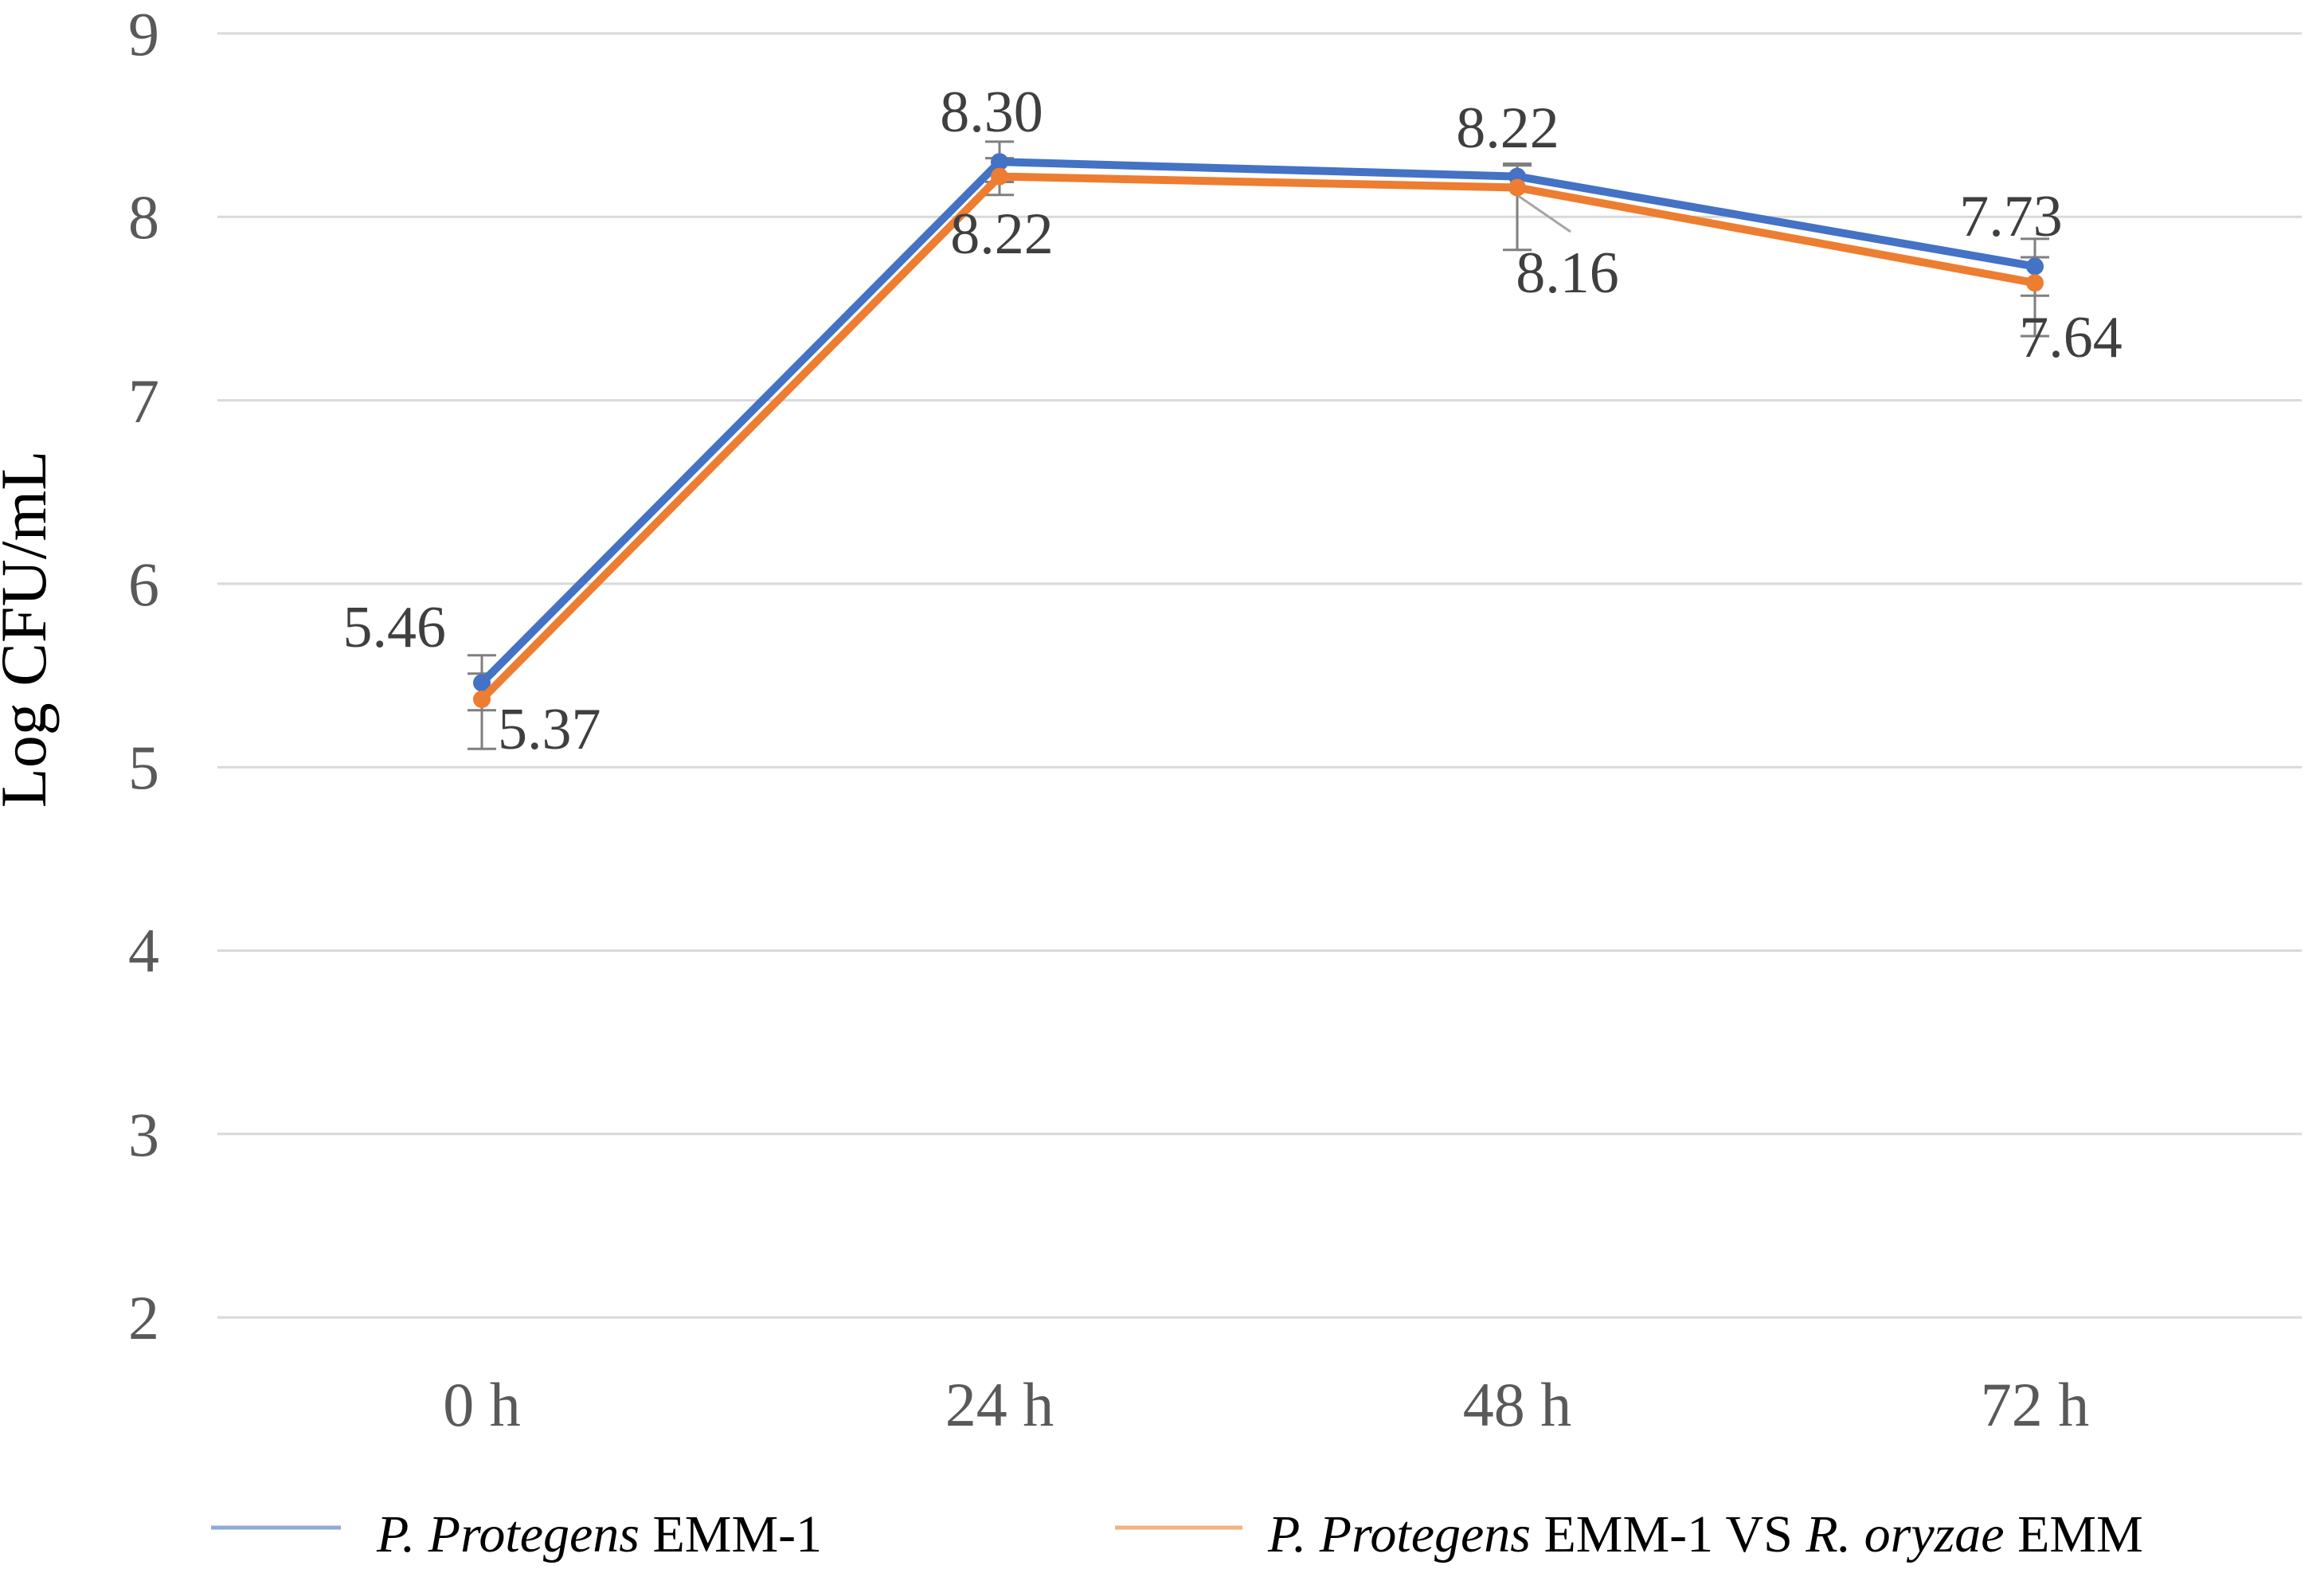  I want to click on y-tick-label: 6, so click(143, 584).